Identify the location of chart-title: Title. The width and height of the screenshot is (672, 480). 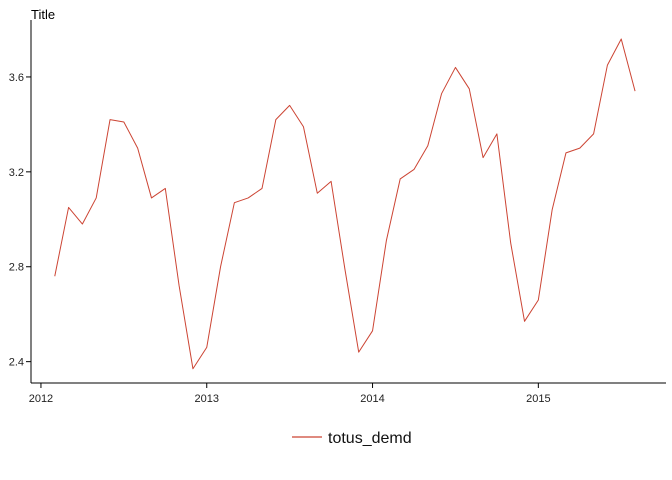
(43, 14).